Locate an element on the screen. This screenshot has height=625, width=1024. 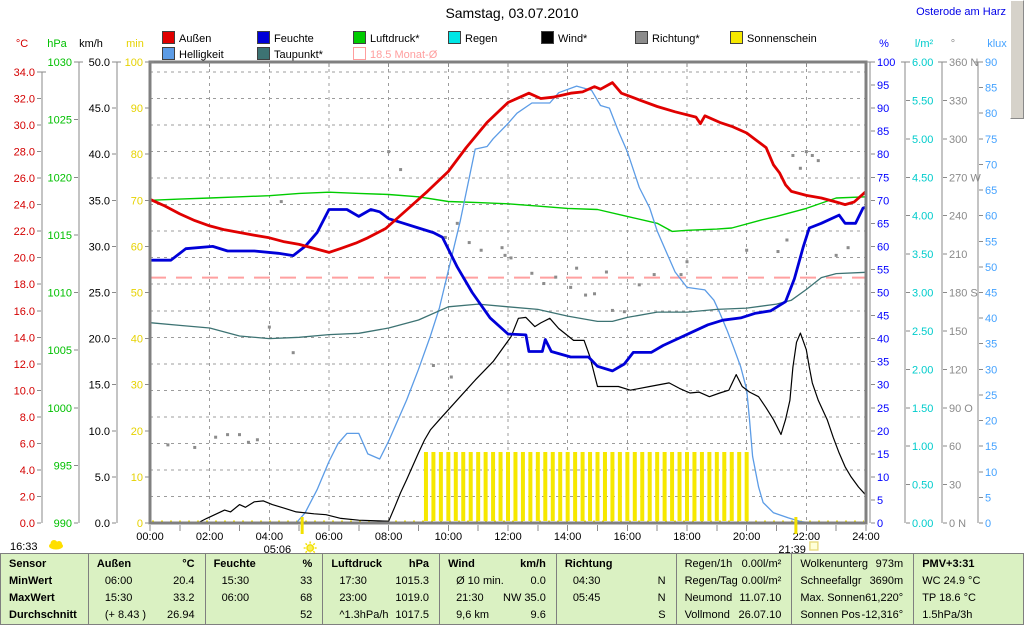
axis-tick-label: 95 is located at coordinates (883, 86).